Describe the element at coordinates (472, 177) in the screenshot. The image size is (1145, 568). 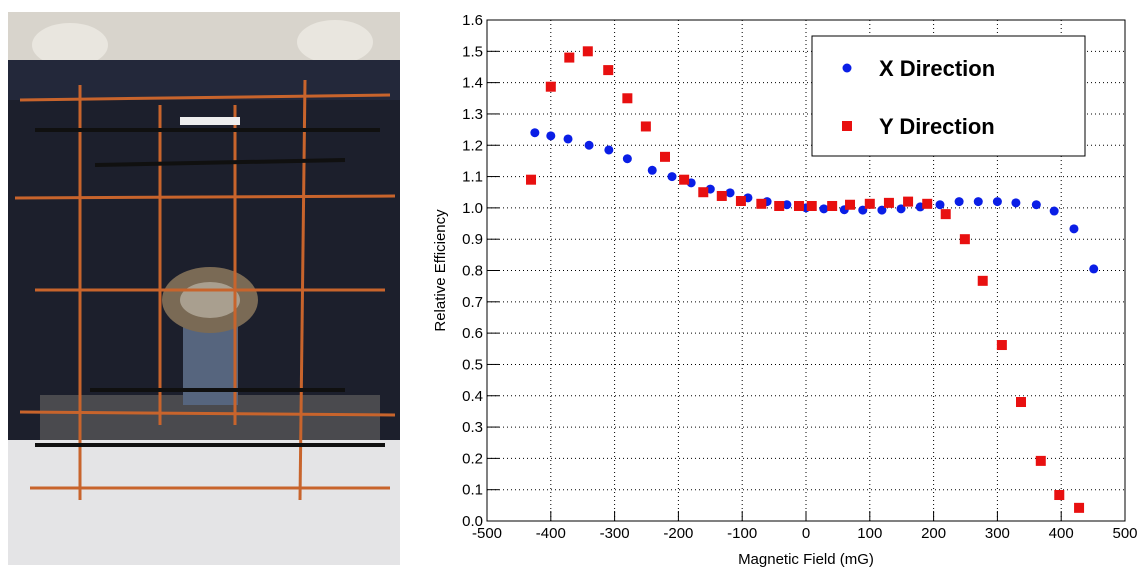
I see `y-tick-label: 1.1` at that location.